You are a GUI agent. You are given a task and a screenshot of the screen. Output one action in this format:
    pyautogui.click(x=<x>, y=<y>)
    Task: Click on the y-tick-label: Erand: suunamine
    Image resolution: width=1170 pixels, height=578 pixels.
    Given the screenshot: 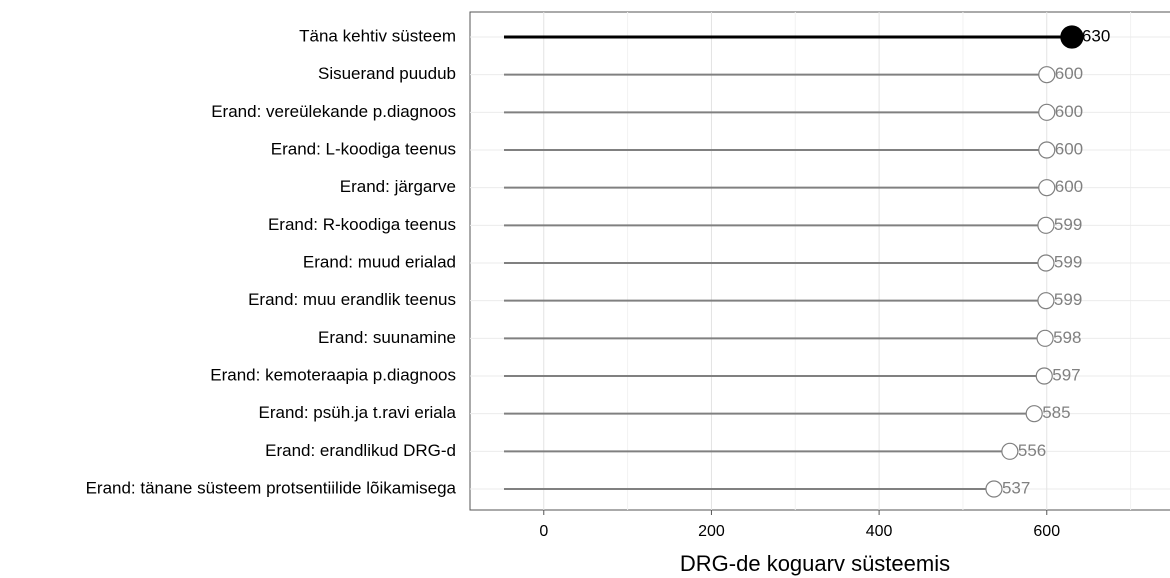 What is the action you would take?
    pyautogui.click(x=387, y=337)
    